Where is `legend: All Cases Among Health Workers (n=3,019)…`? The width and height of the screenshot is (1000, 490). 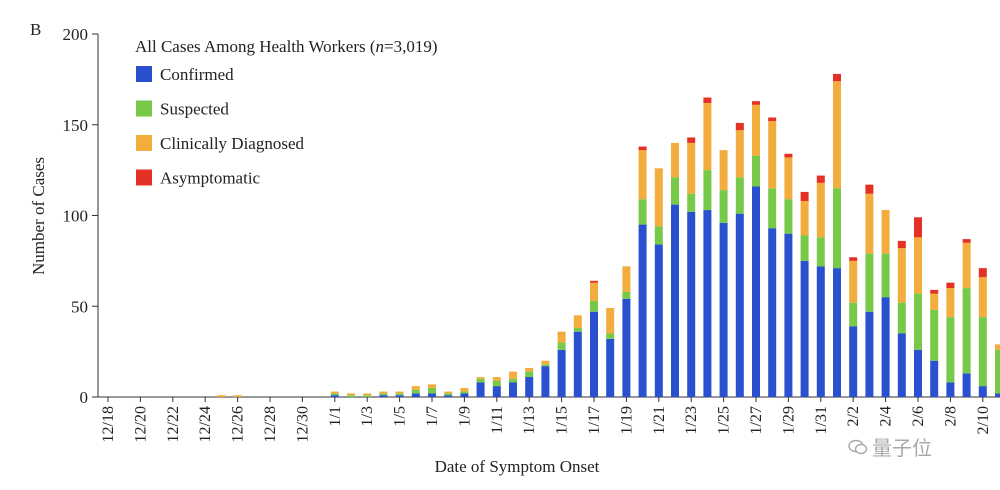 legend: All Cases Among Health Workers (n=3,019)… is located at coordinates (286, 112).